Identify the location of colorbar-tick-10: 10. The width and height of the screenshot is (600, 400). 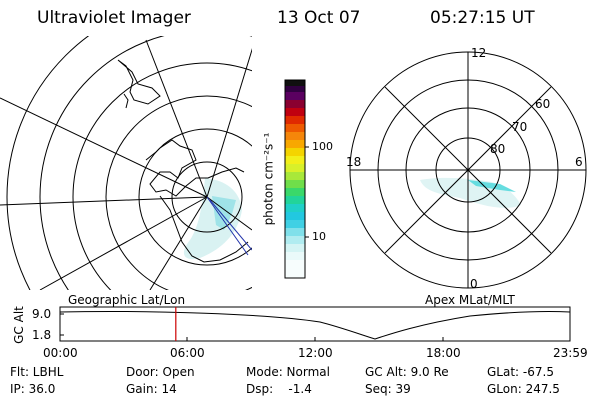
(319, 236).